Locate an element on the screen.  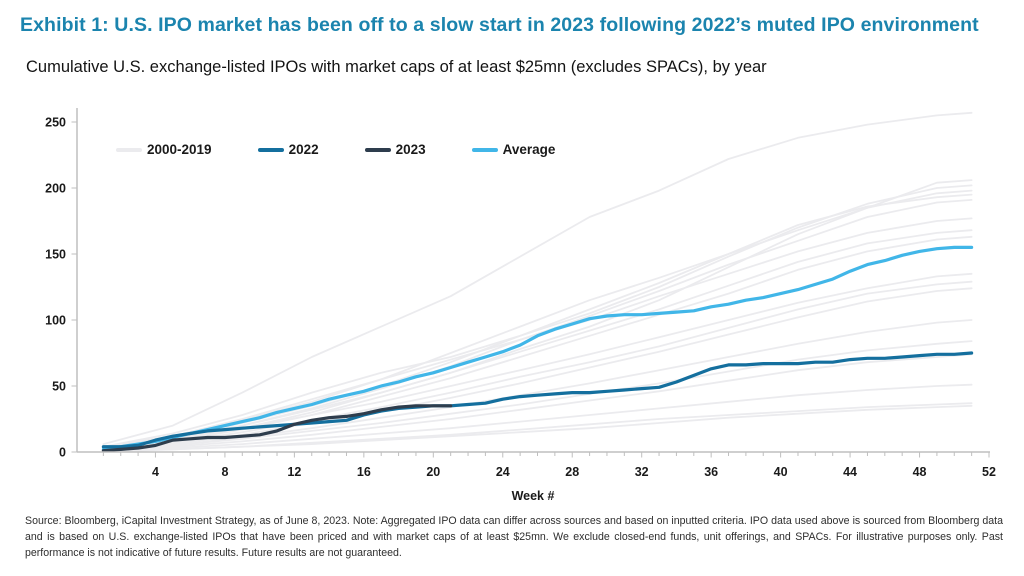
legend-swatch-2023 is located at coordinates (377, 149).